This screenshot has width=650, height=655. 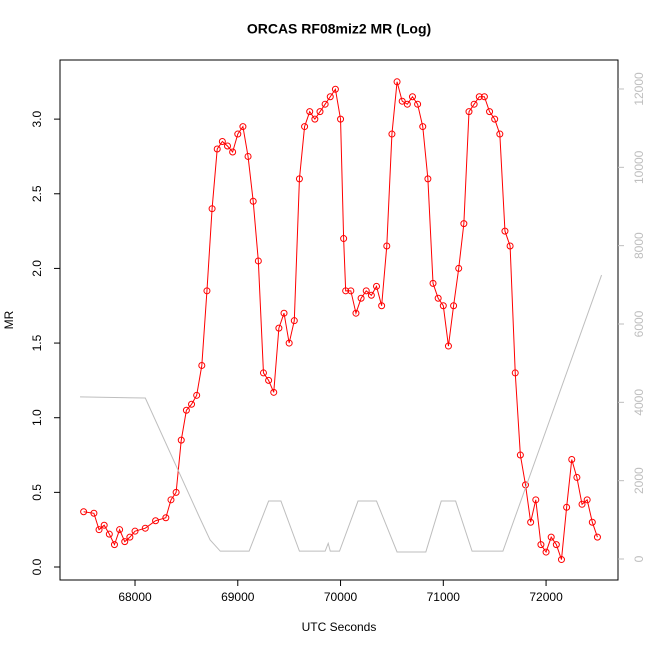 I want to click on y-tick-label: 1.5, so click(x=37, y=342).